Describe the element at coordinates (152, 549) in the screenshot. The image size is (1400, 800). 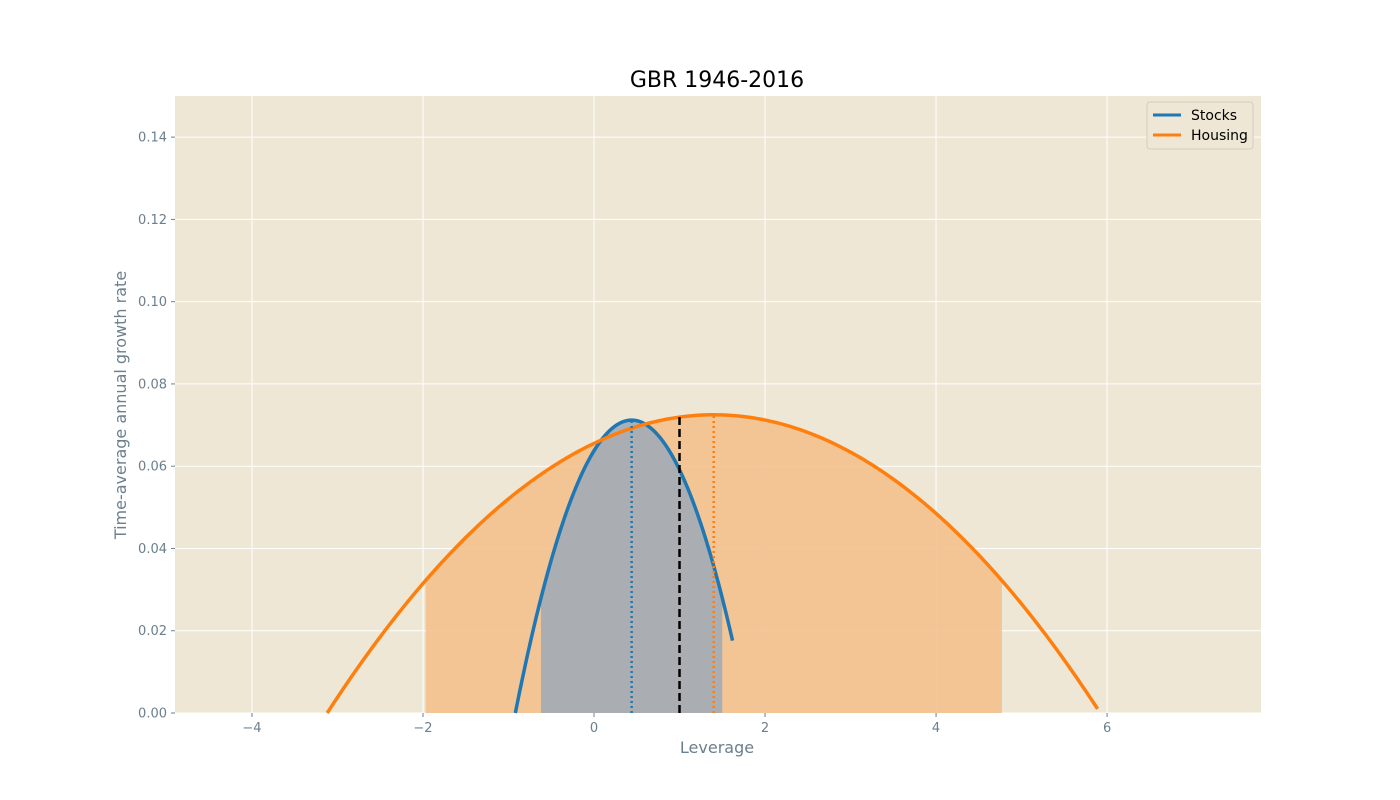
I see `y-tick-label: 0.04` at that location.